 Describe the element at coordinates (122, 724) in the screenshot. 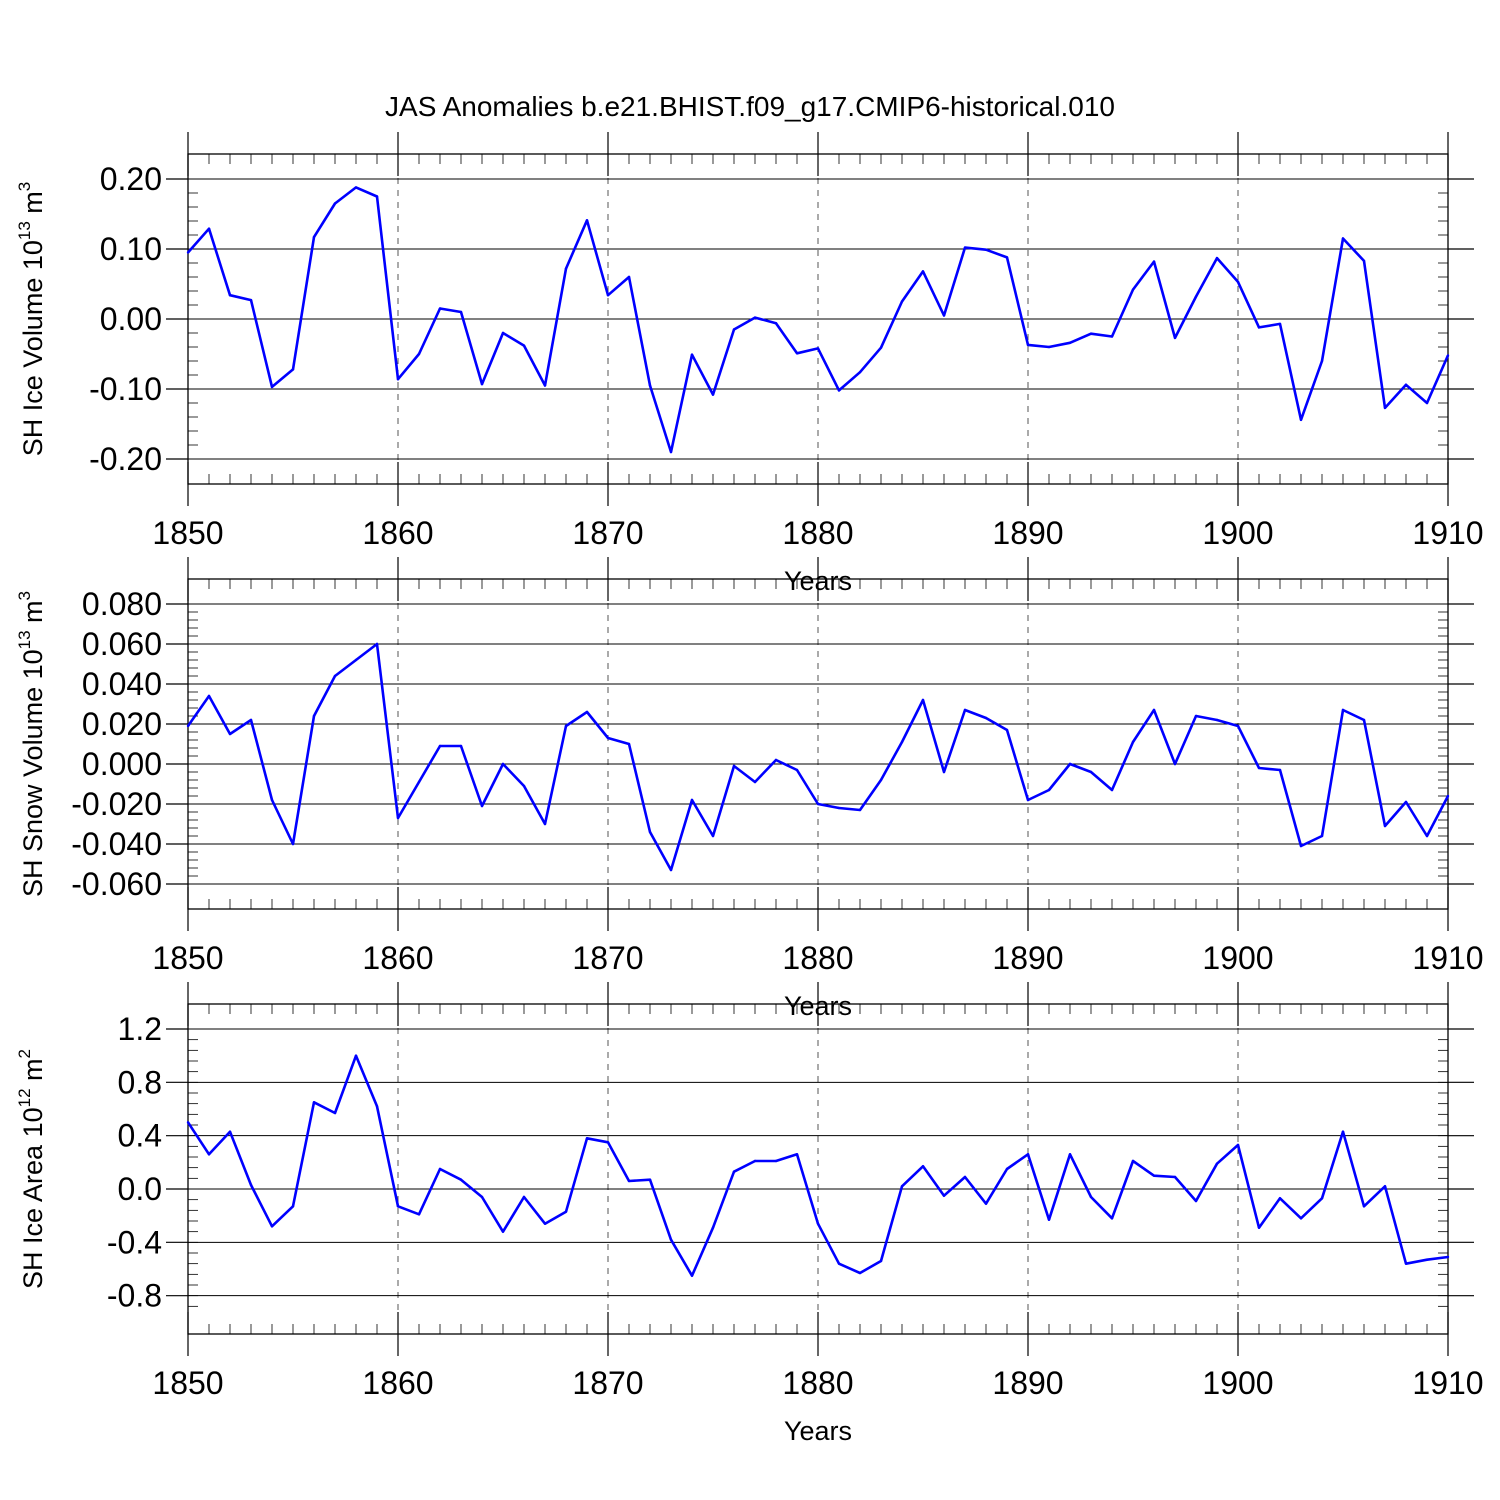

I see `y-tick-label: 0.020` at that location.